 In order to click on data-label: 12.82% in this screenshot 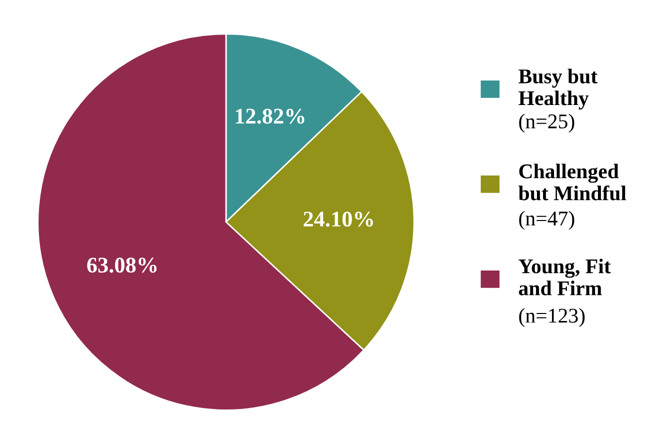, I will do `click(270, 116)`.